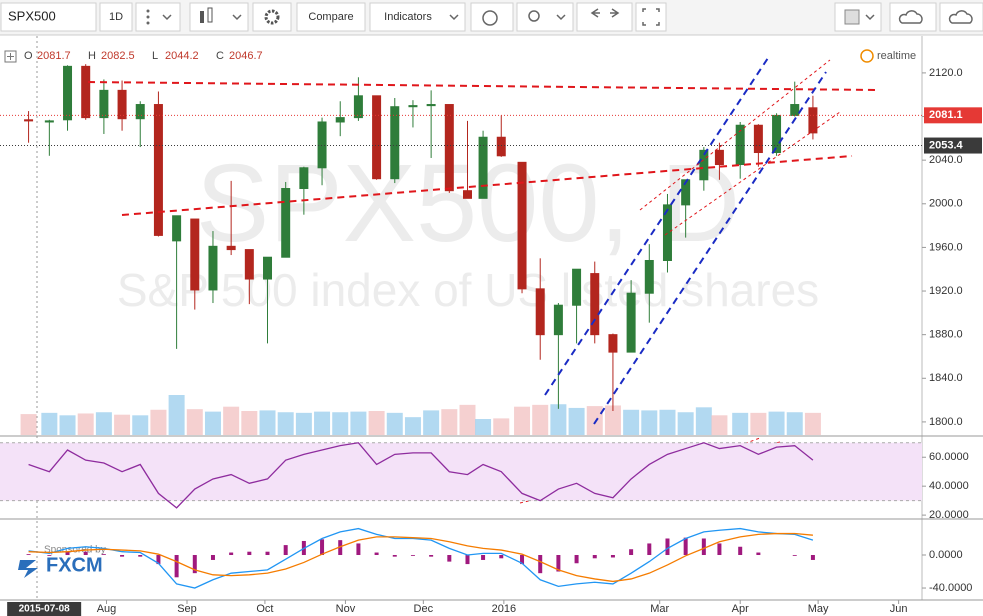 Image resolution: width=983 pixels, height=616 pixels. I want to click on settings-button, so click(272, 17).